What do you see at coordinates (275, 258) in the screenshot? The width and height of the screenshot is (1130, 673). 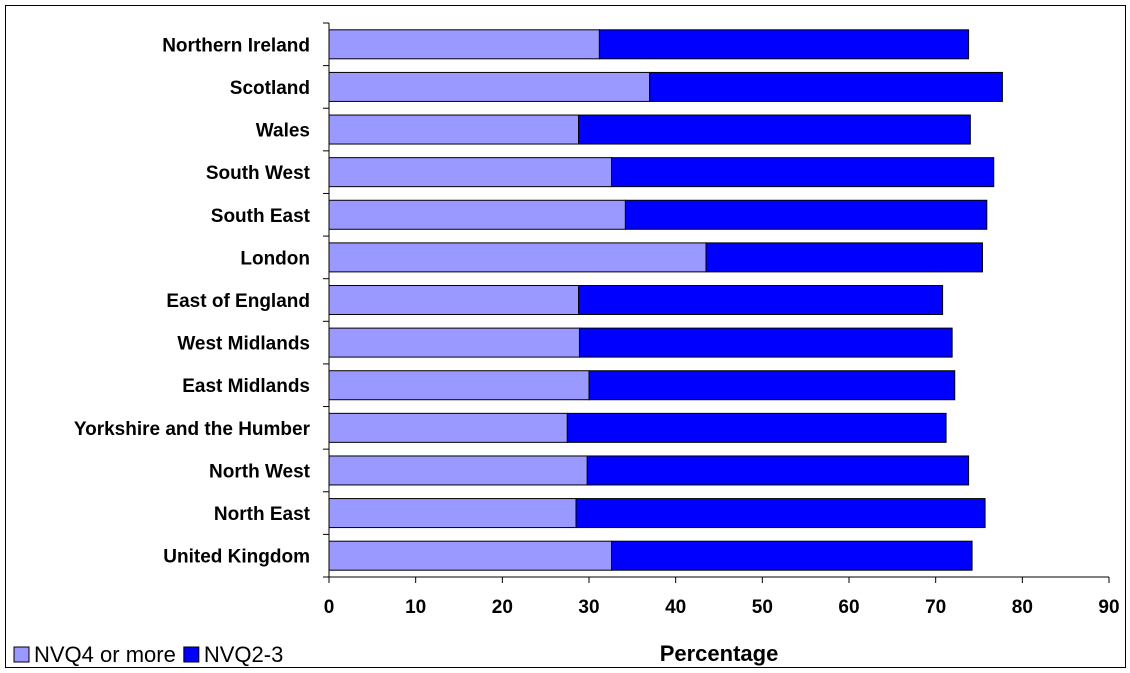 I see `category-label: London` at bounding box center [275, 258].